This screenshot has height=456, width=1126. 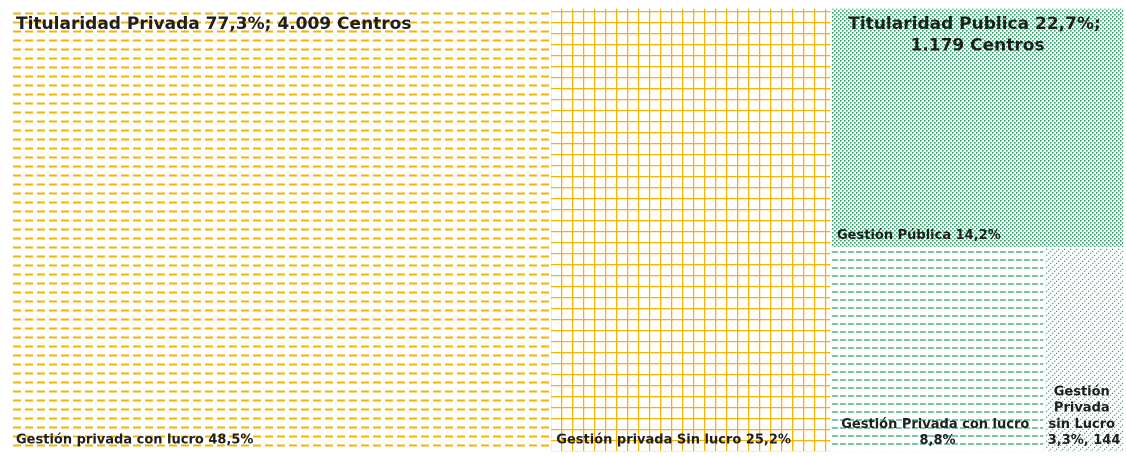 I want to click on tile-label: Gestión privada Sin lucro 25,2%, so click(x=673, y=440).